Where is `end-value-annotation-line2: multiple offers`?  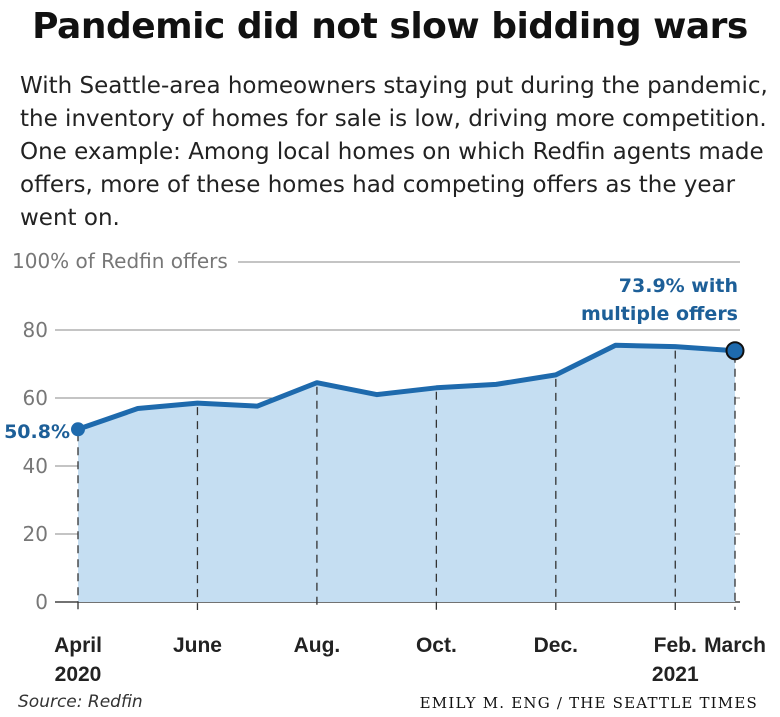
end-value-annotation-line2: multiple offers is located at coordinates (659, 314).